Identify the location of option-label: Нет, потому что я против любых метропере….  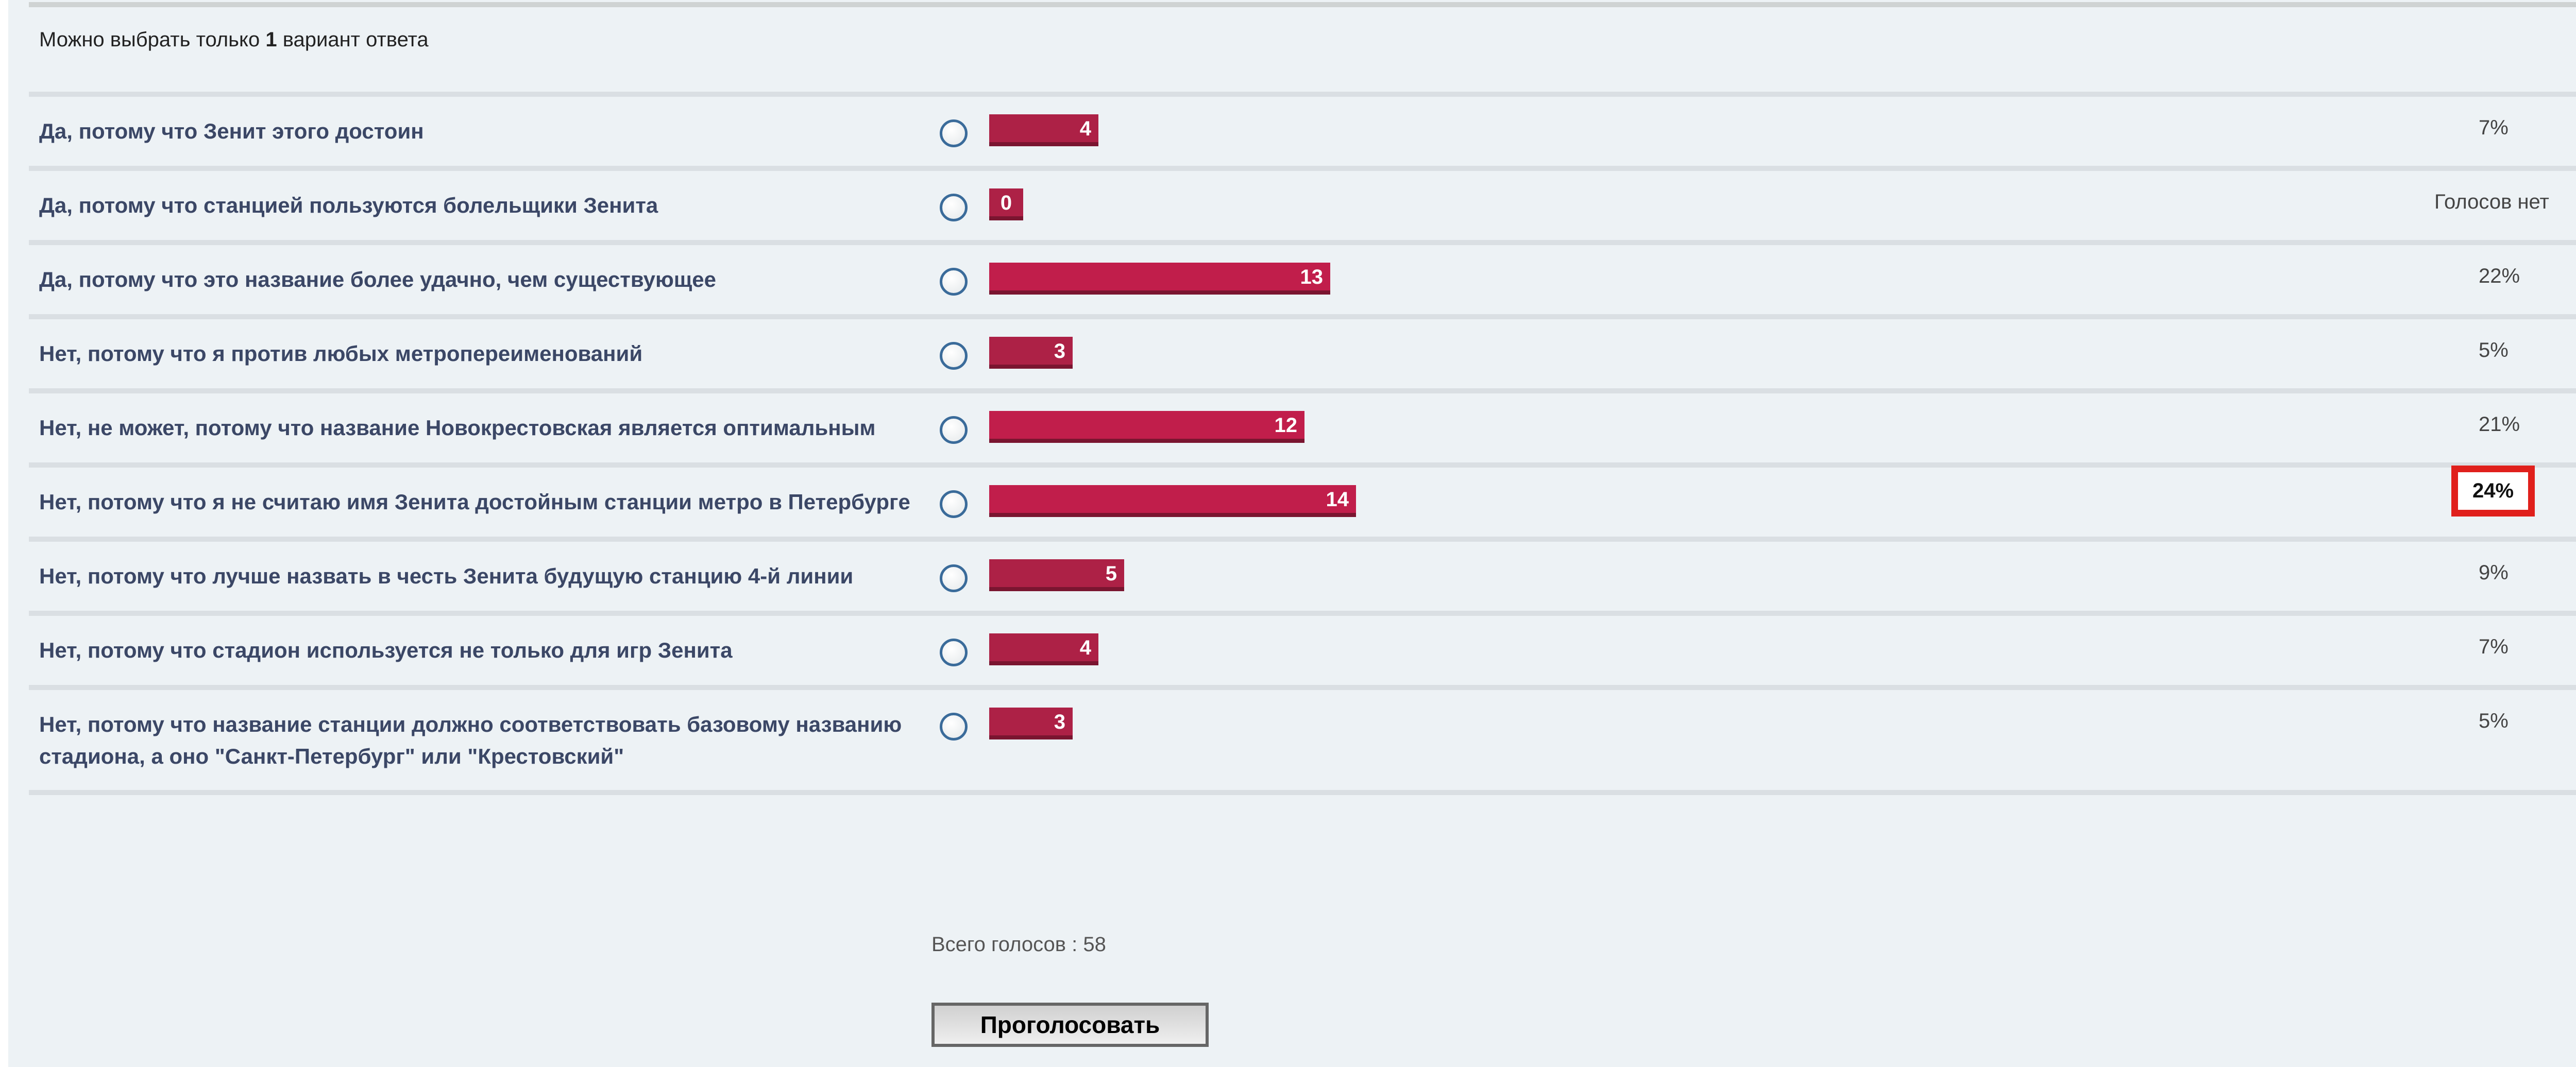
(341, 353).